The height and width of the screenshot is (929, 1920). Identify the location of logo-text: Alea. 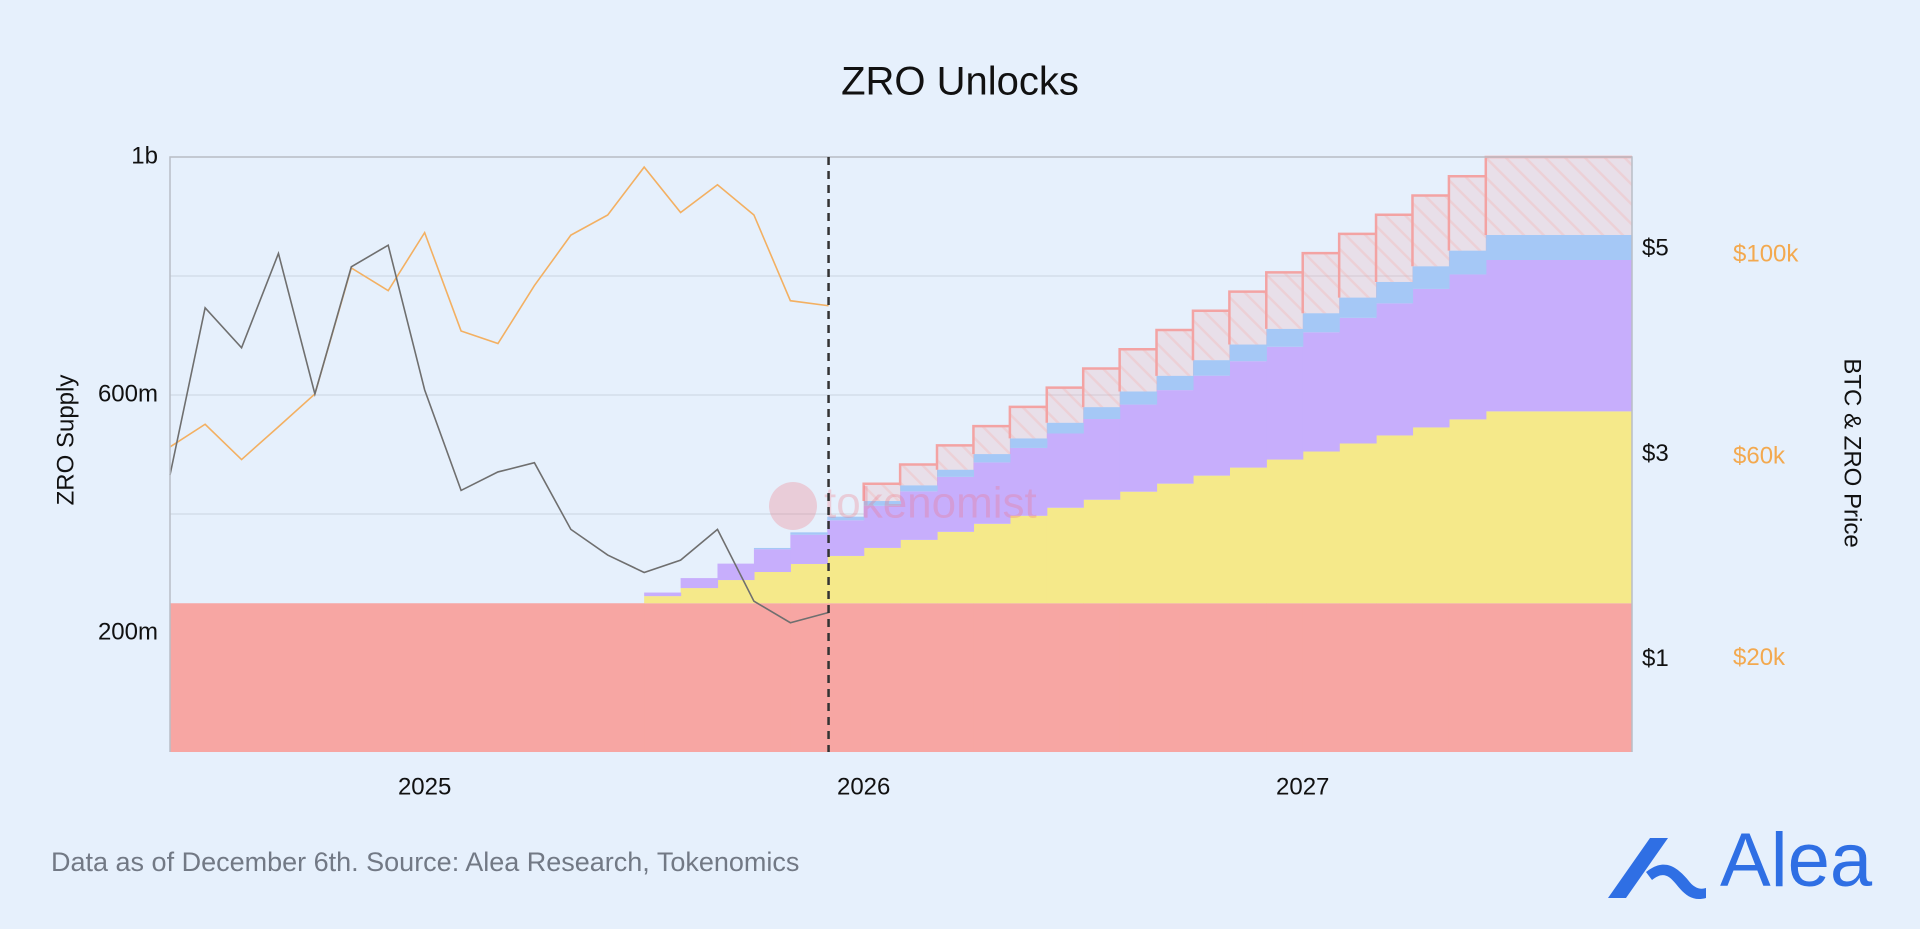
(1796, 860).